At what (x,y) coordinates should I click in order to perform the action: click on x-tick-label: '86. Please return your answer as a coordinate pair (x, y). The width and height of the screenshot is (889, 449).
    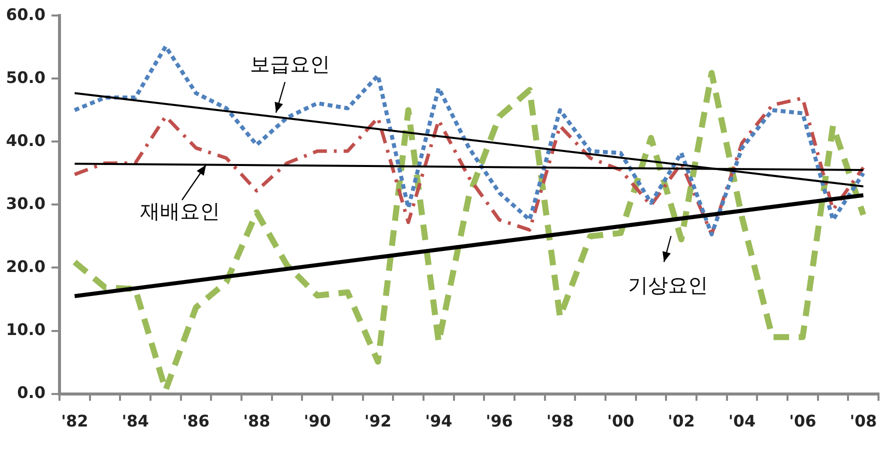
    Looking at the image, I should click on (196, 421).